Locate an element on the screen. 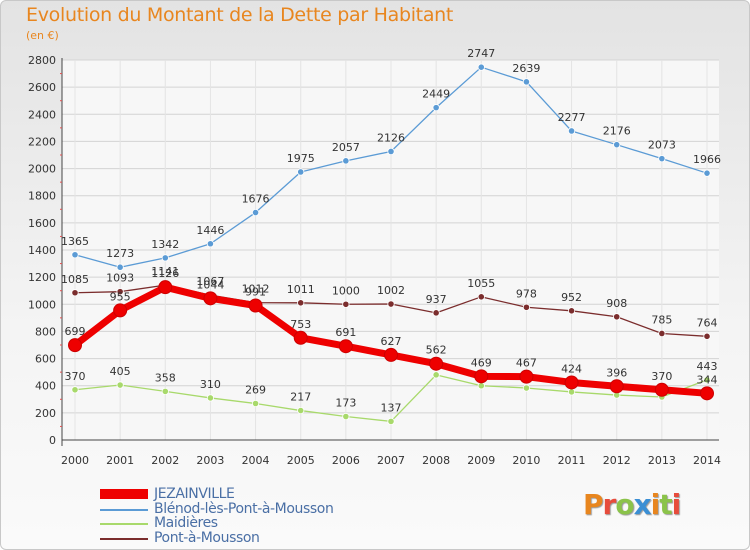 This screenshot has width=750, height=550. data-label: 627 is located at coordinates (391, 341).